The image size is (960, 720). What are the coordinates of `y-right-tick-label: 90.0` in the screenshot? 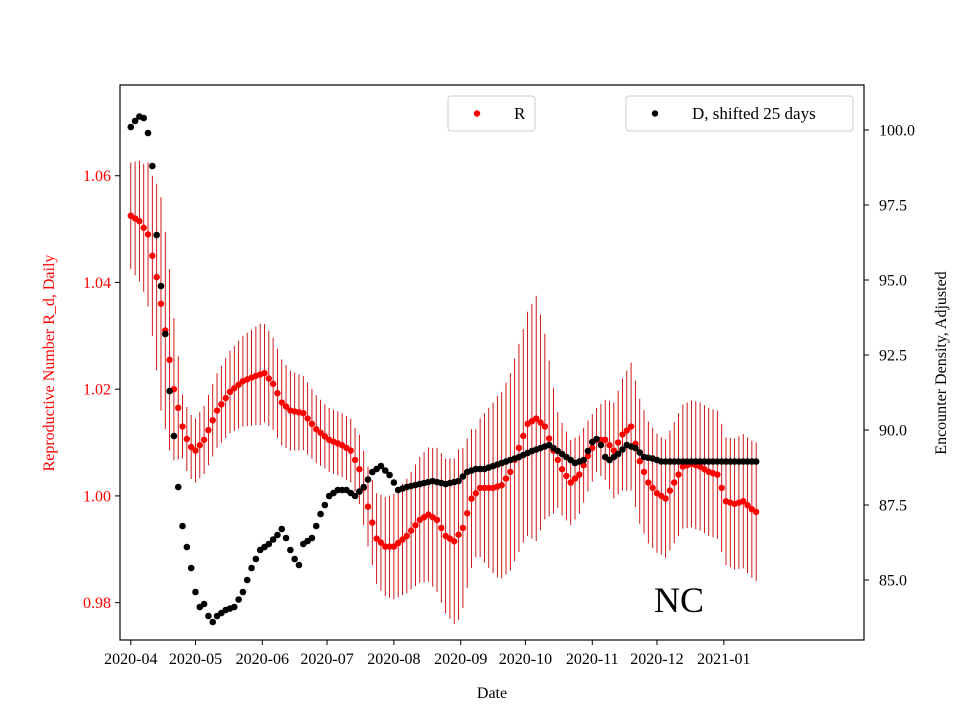 It's located at (893, 431).